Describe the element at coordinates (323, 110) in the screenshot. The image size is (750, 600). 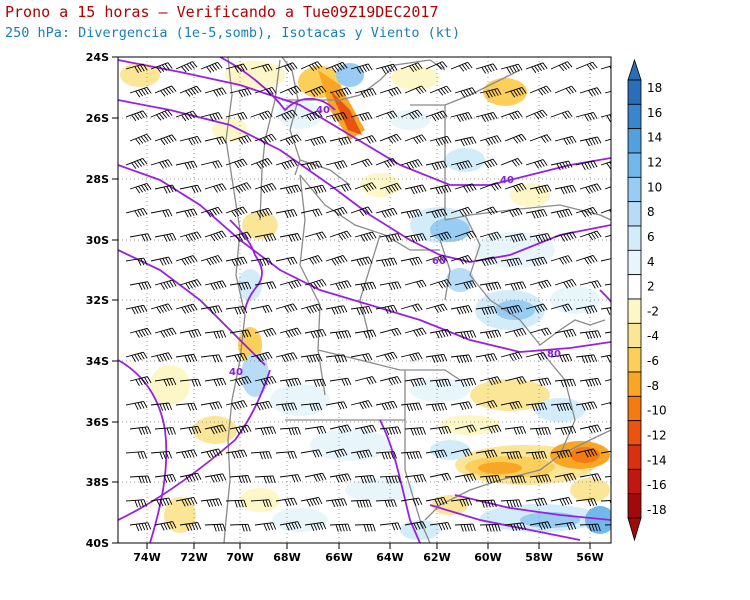
I see `isotach-label: 40` at that location.